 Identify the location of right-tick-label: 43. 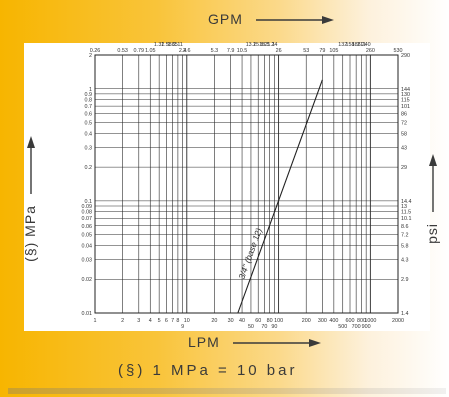
(404, 148).